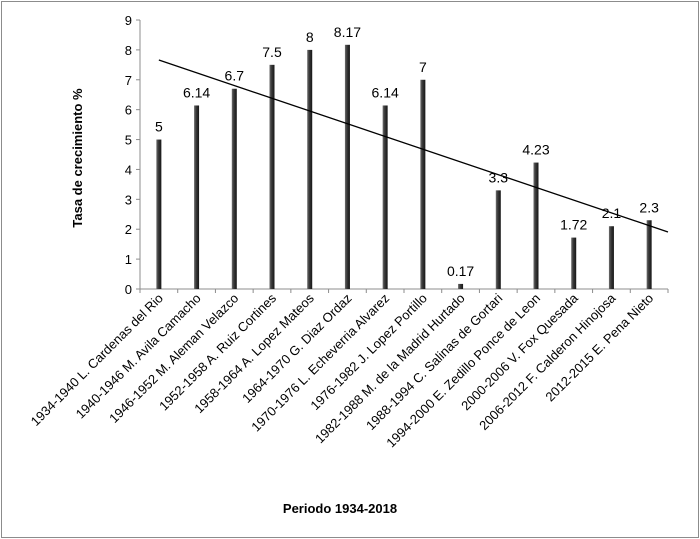 Image resolution: width=700 pixels, height=539 pixels. Describe the element at coordinates (423, 67) in the screenshot. I see `data-label: 7` at that location.